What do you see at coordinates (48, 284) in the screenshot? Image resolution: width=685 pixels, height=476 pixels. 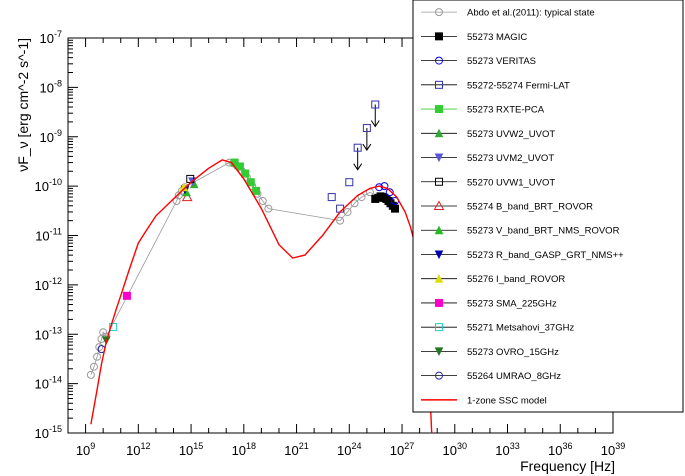 I see `y-tick-label: 10⁻¹²` at bounding box center [48, 284].